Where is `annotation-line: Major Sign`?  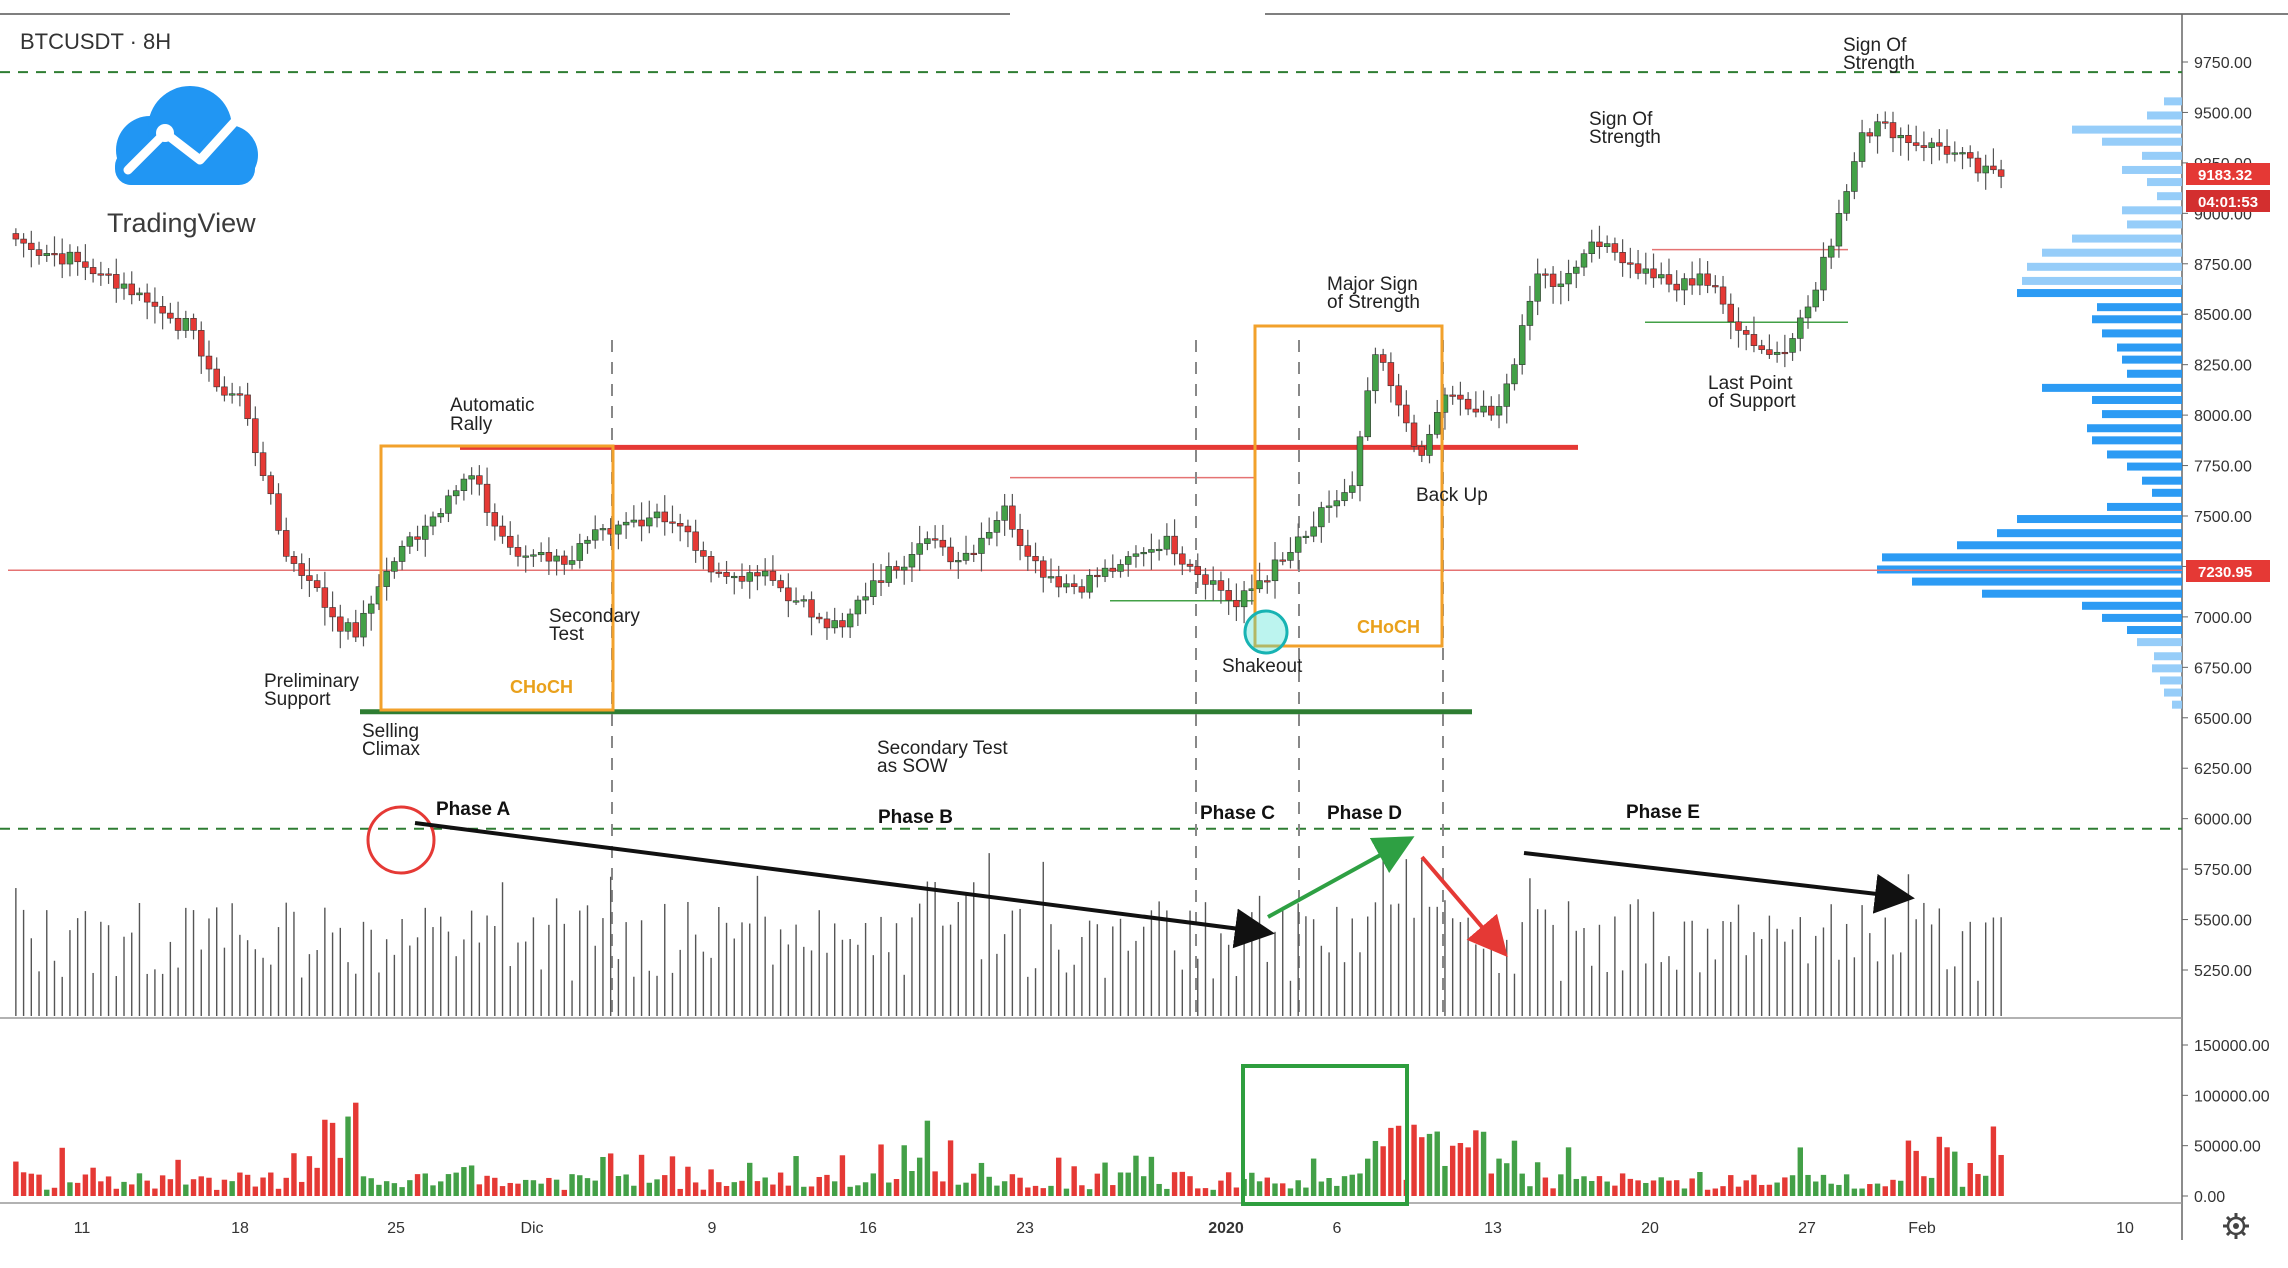
annotation-line: Major Sign is located at coordinates (1372, 284).